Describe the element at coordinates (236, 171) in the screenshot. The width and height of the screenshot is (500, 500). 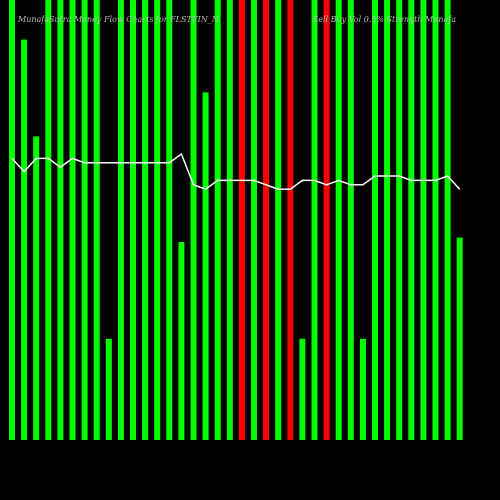
I see `flow-line` at that location.